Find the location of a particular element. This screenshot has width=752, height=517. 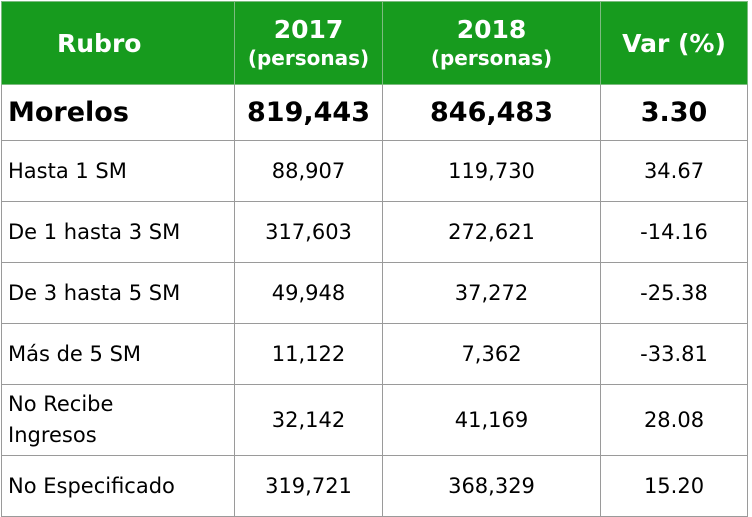

header-2018-unit: (personas) is located at coordinates (491, 58).